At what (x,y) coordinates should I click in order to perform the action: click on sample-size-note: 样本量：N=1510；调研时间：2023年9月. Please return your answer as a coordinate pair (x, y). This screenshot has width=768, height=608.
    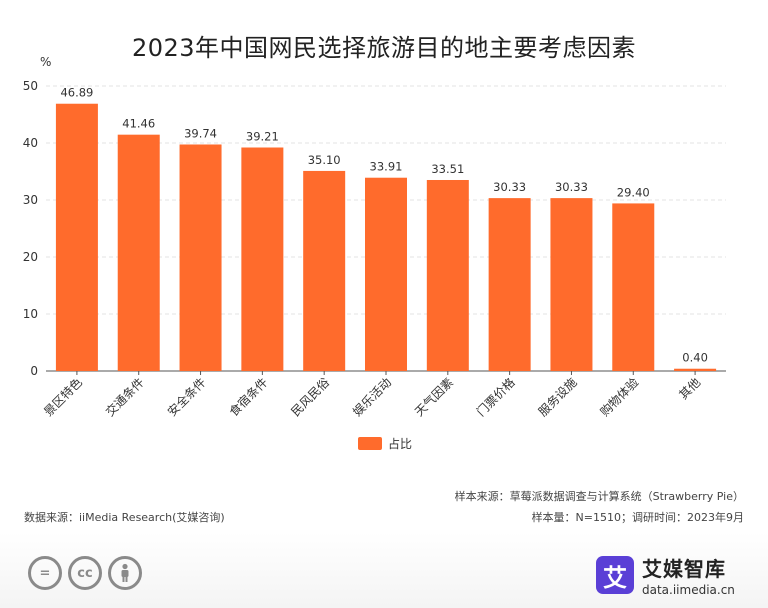
    Looking at the image, I should click on (637, 517).